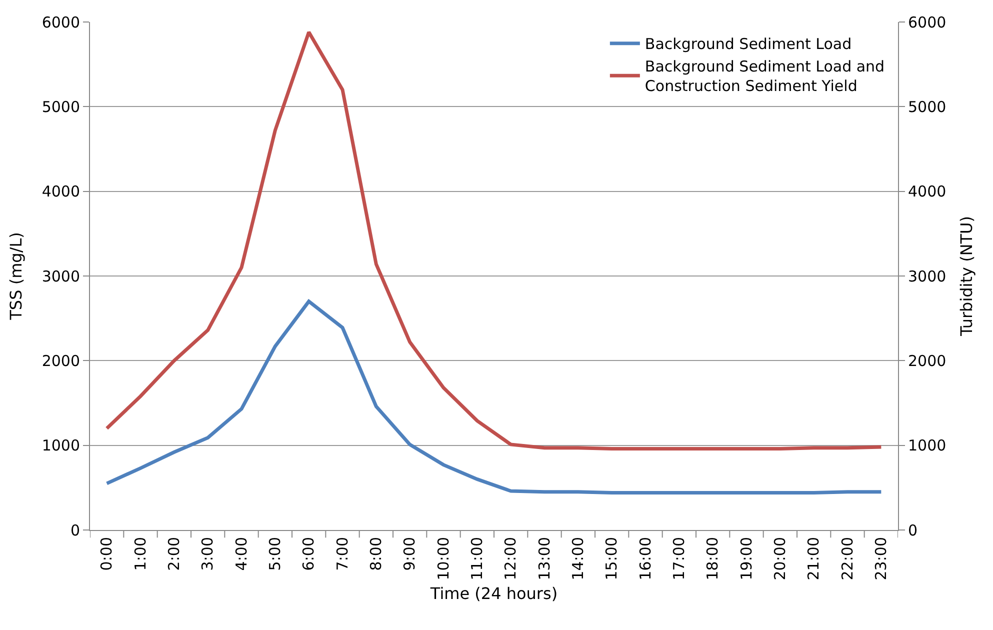 This screenshot has width=993, height=630. What do you see at coordinates (927, 276) in the screenshot?
I see `y2-tick-label: 3000` at bounding box center [927, 276].